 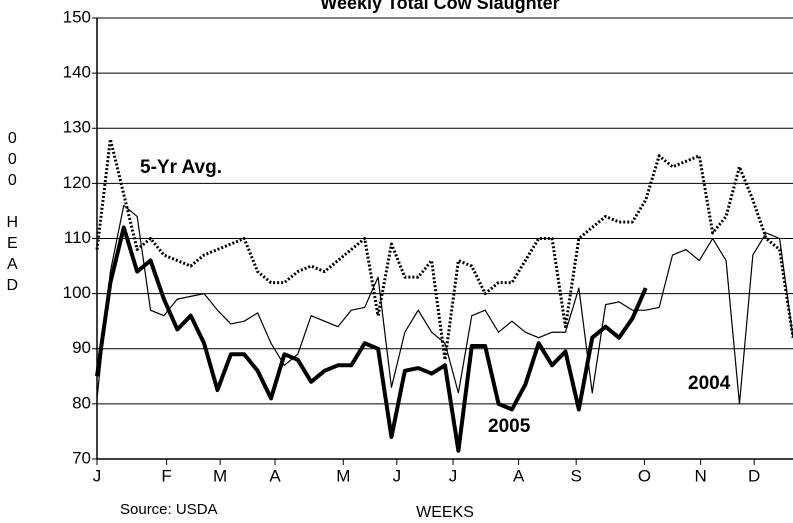 I want to click on x-tick-label: F, so click(x=166, y=475).